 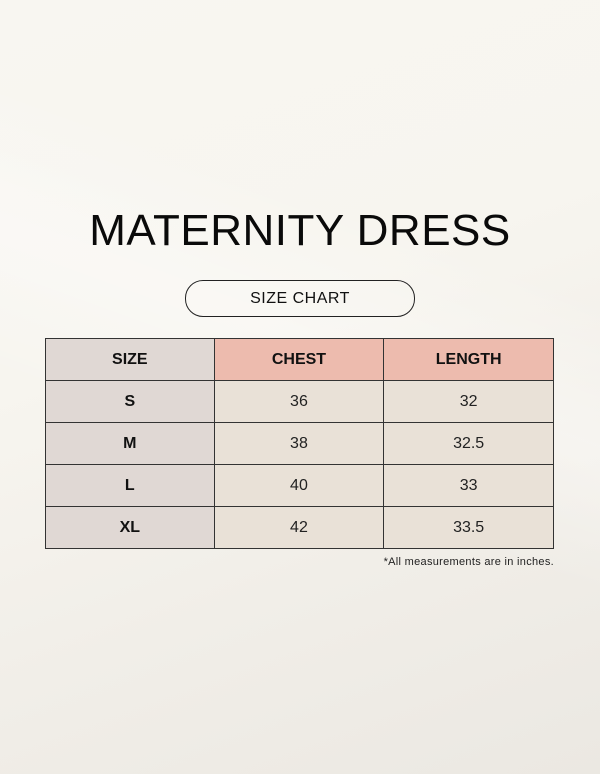 What do you see at coordinates (130, 359) in the screenshot?
I see `header-size: SIZE` at bounding box center [130, 359].